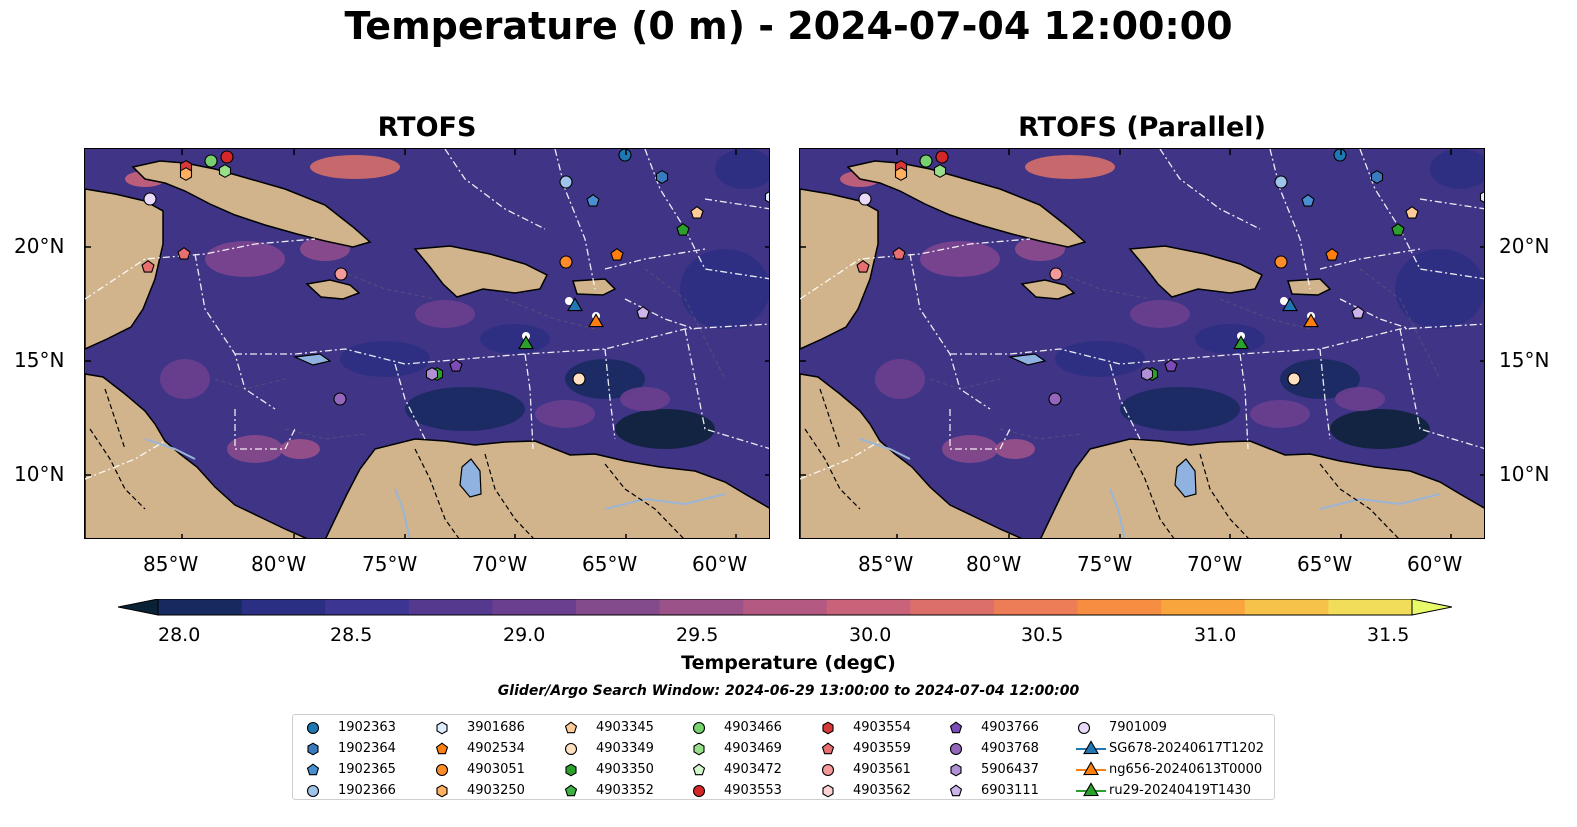 This screenshot has height=827, width=1577. Describe the element at coordinates (39, 246) in the screenshot. I see `lat-label-20n-left: 20°N` at that location.